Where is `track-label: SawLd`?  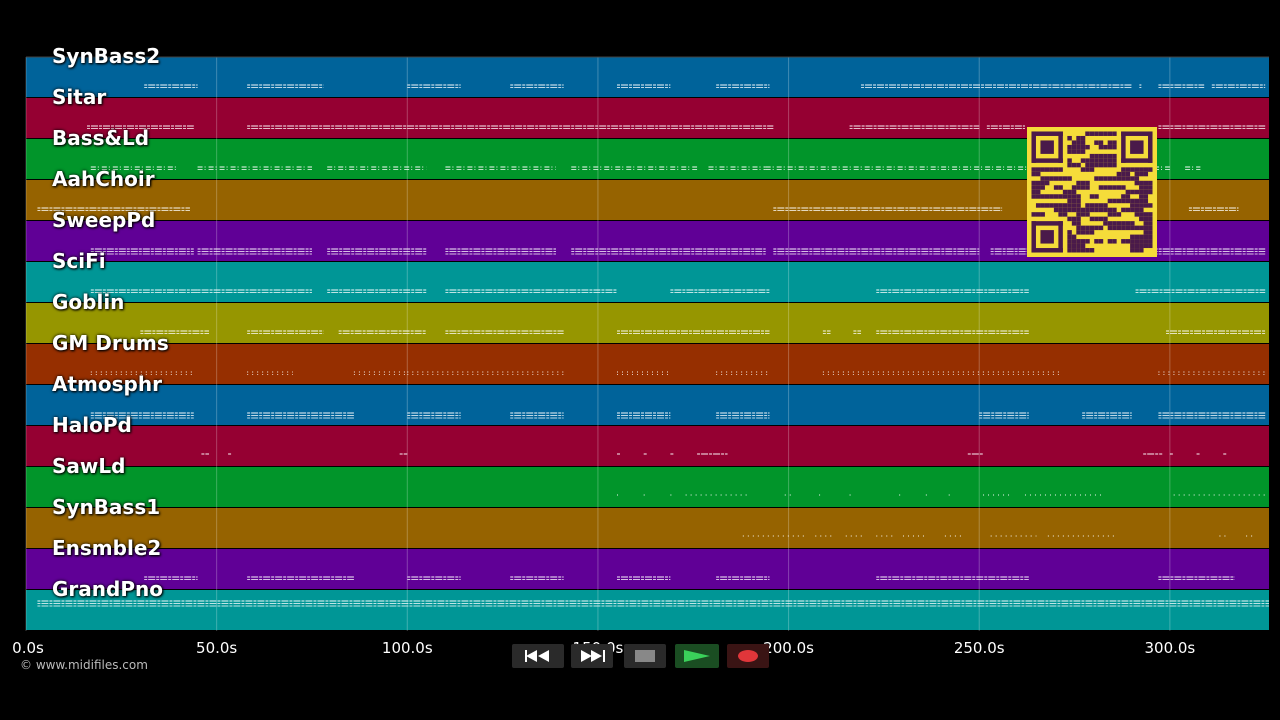
track-label: SawLd is located at coordinates (89, 466).